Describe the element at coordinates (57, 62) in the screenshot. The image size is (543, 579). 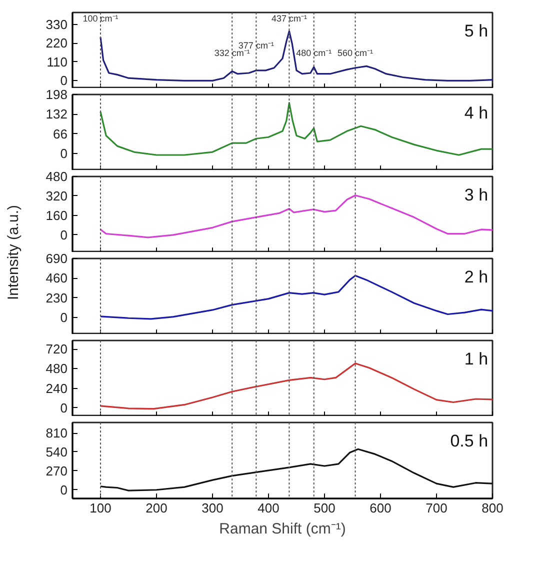
I see `y-tick-label: 110` at that location.